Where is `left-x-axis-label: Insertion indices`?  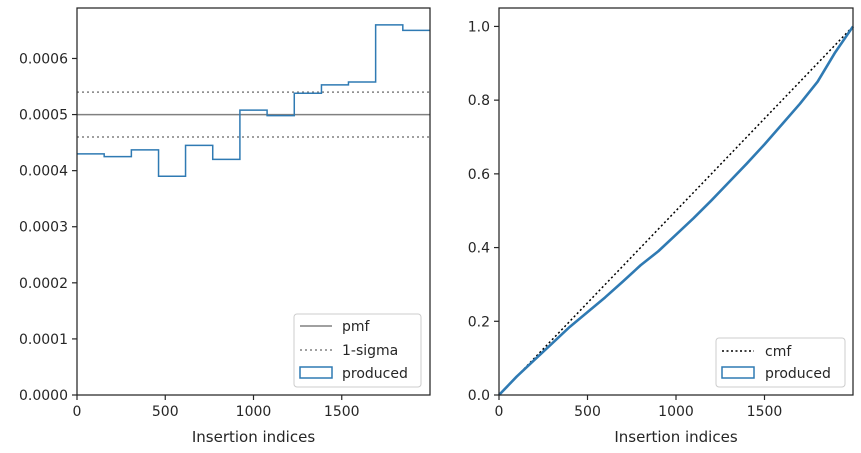
left-x-axis-label: Insertion indices is located at coordinates (253, 437).